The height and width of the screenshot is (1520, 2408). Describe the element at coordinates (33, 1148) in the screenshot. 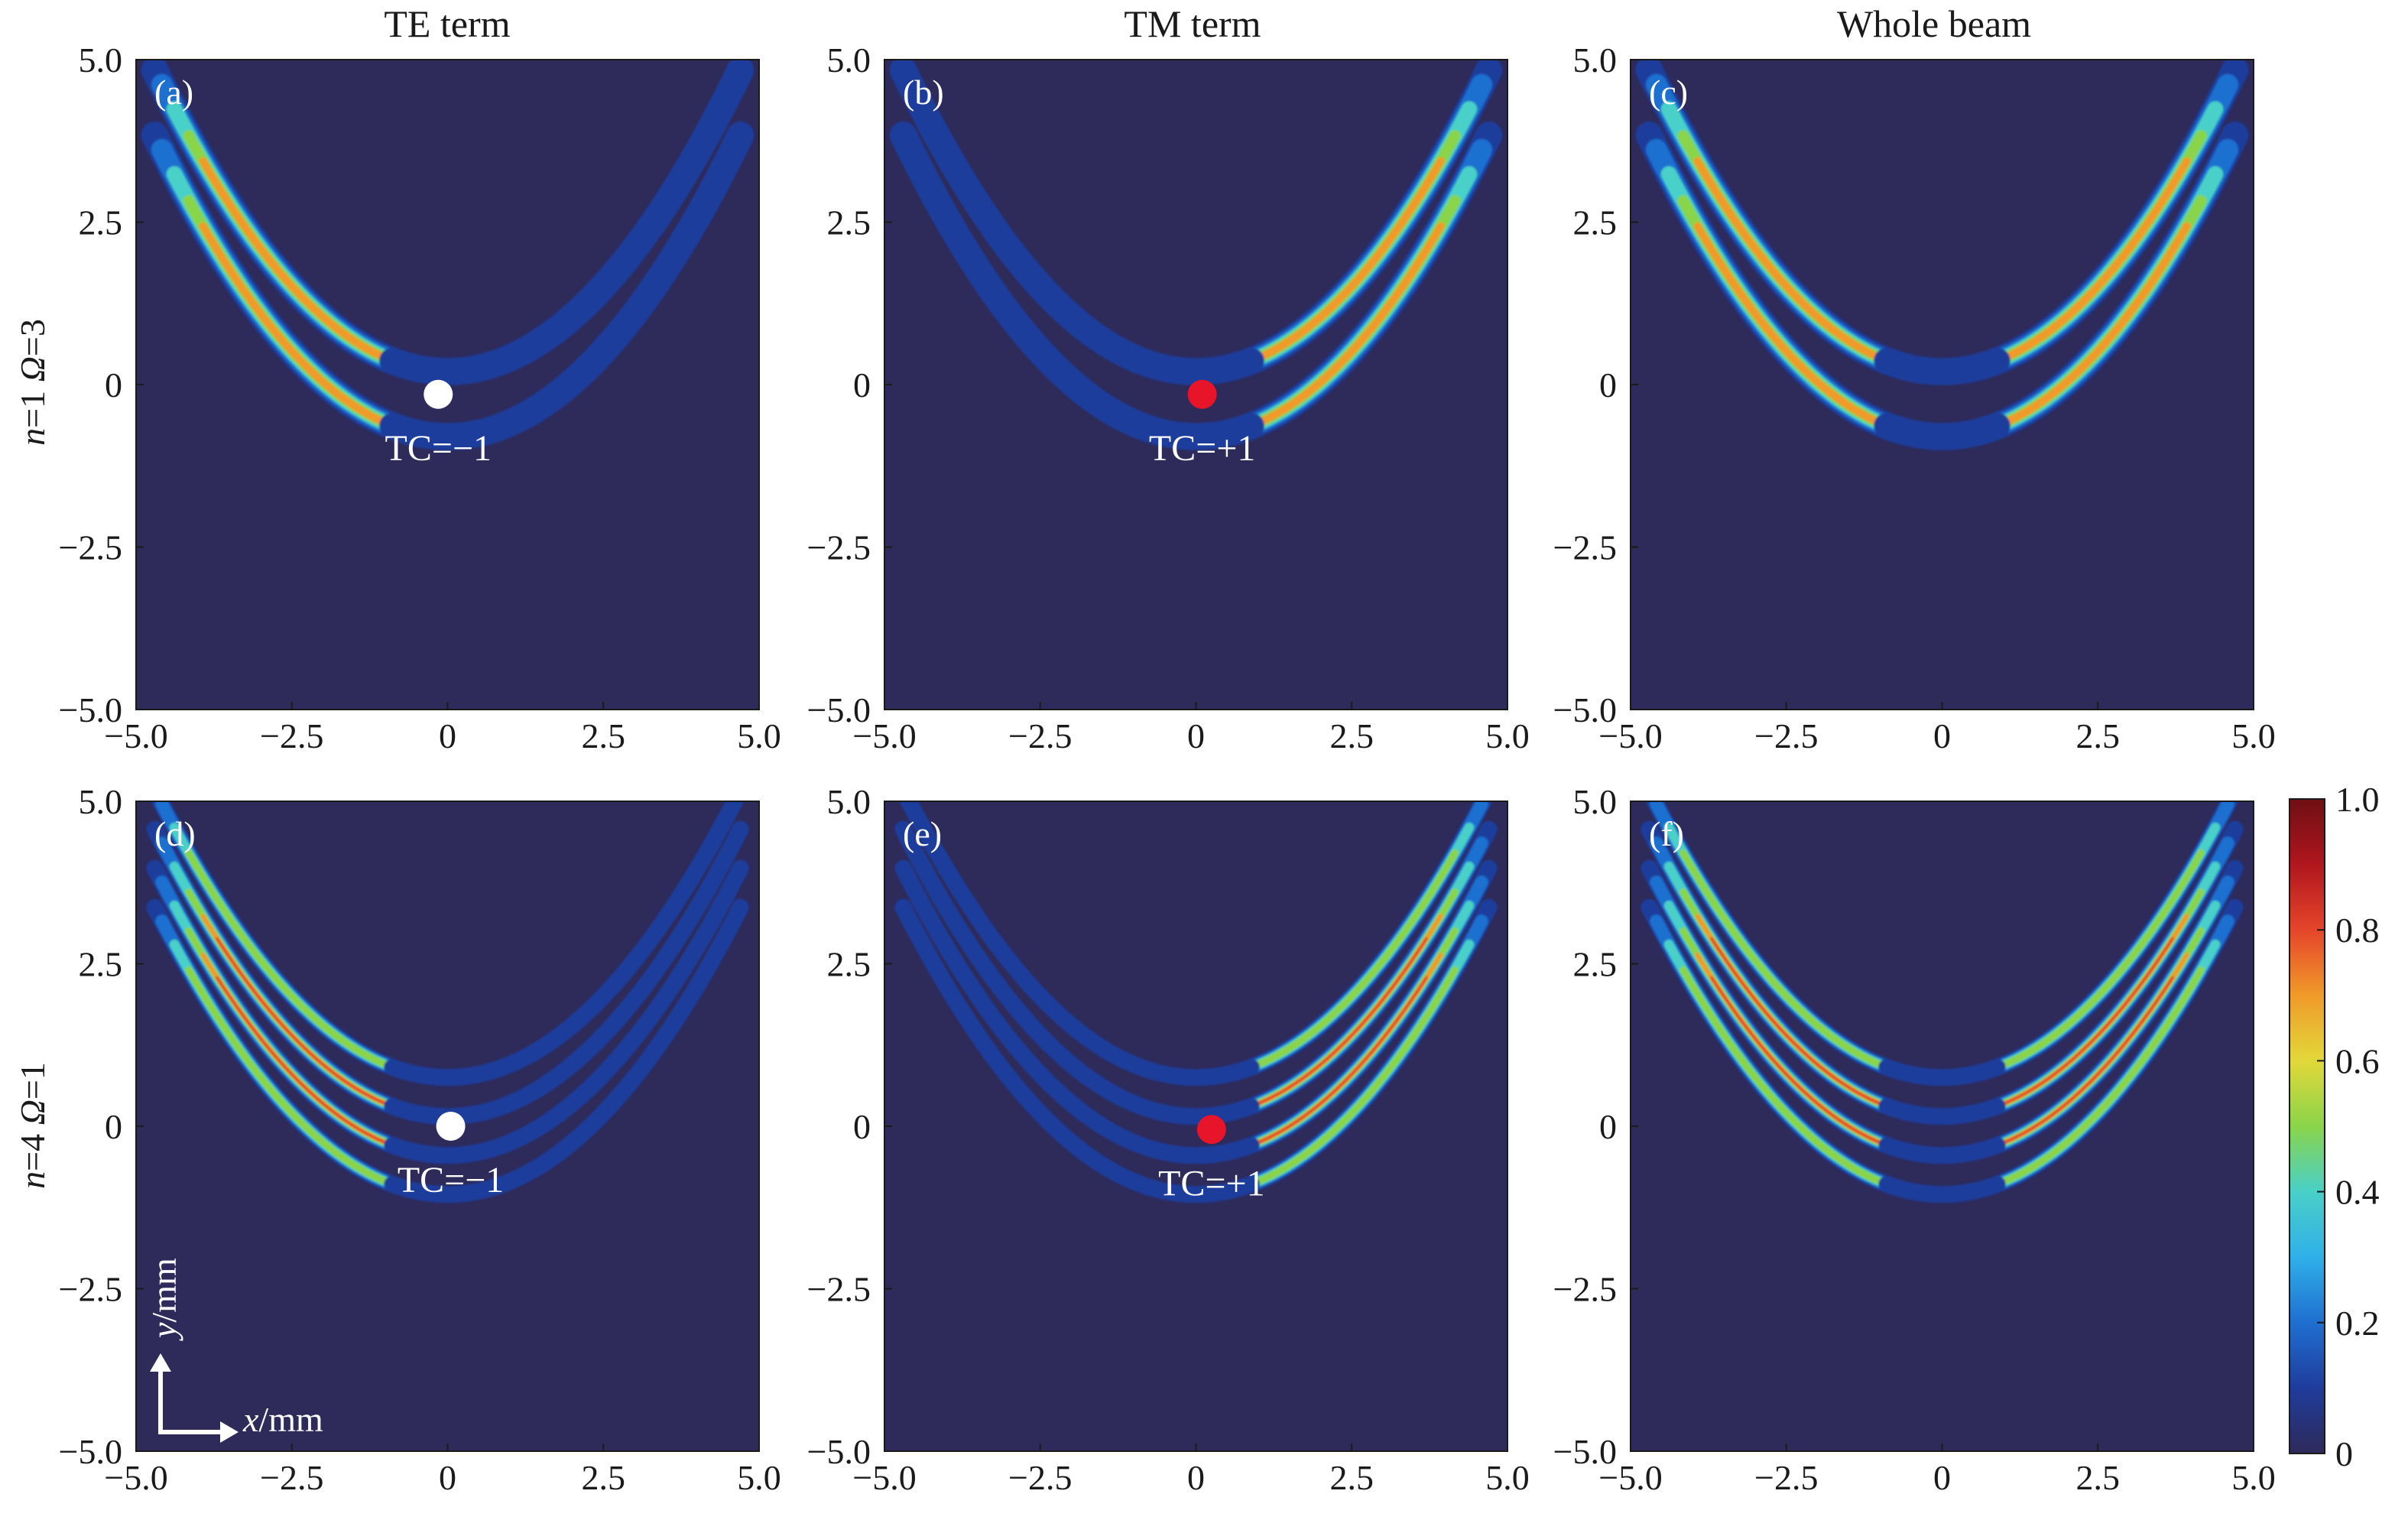

I see `row-label-bottom-n-value: =4` at that location.